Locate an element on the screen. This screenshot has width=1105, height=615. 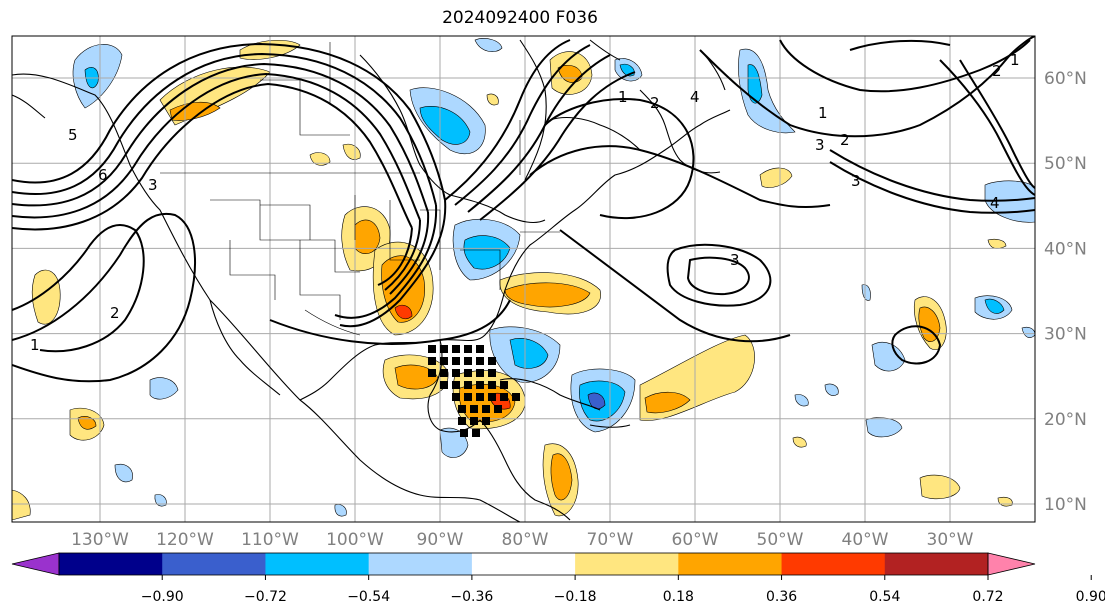
colorbar-outline is located at coordinates (523, 564).